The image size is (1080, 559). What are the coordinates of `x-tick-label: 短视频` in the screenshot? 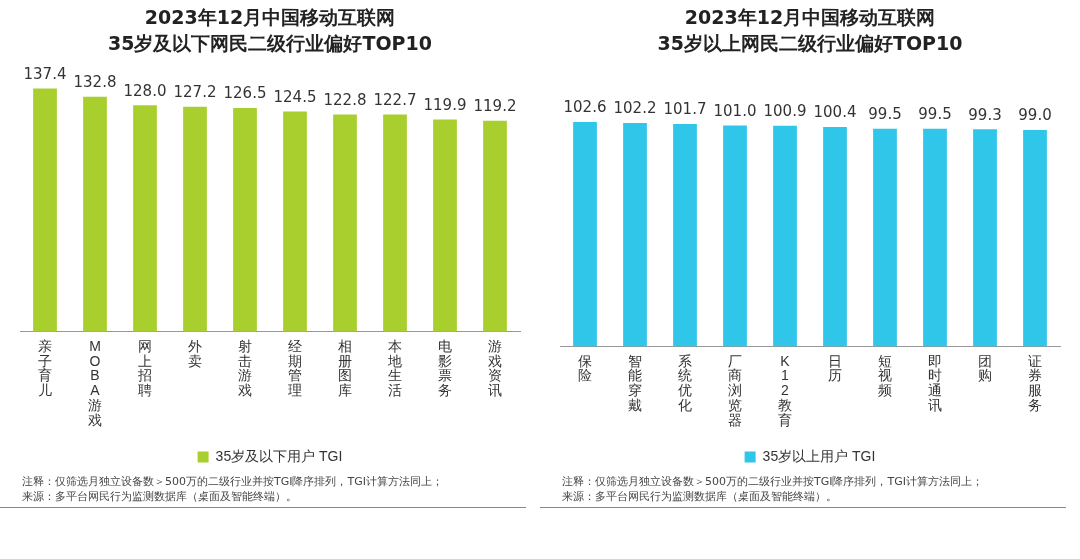 It's located at (885, 375).